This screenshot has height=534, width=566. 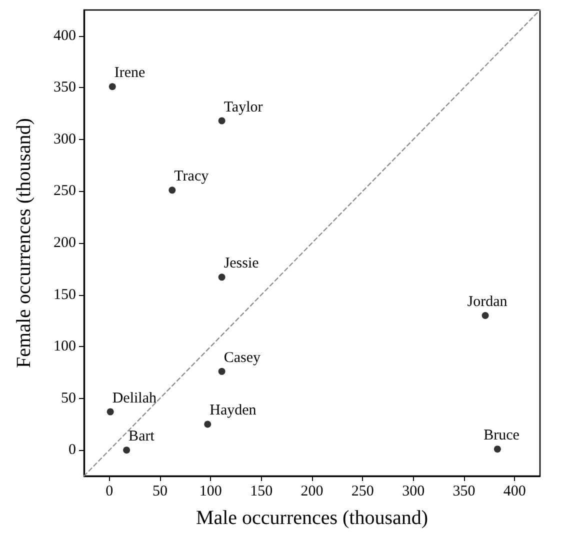 I want to click on y-tick-label: 300, so click(x=65, y=139).